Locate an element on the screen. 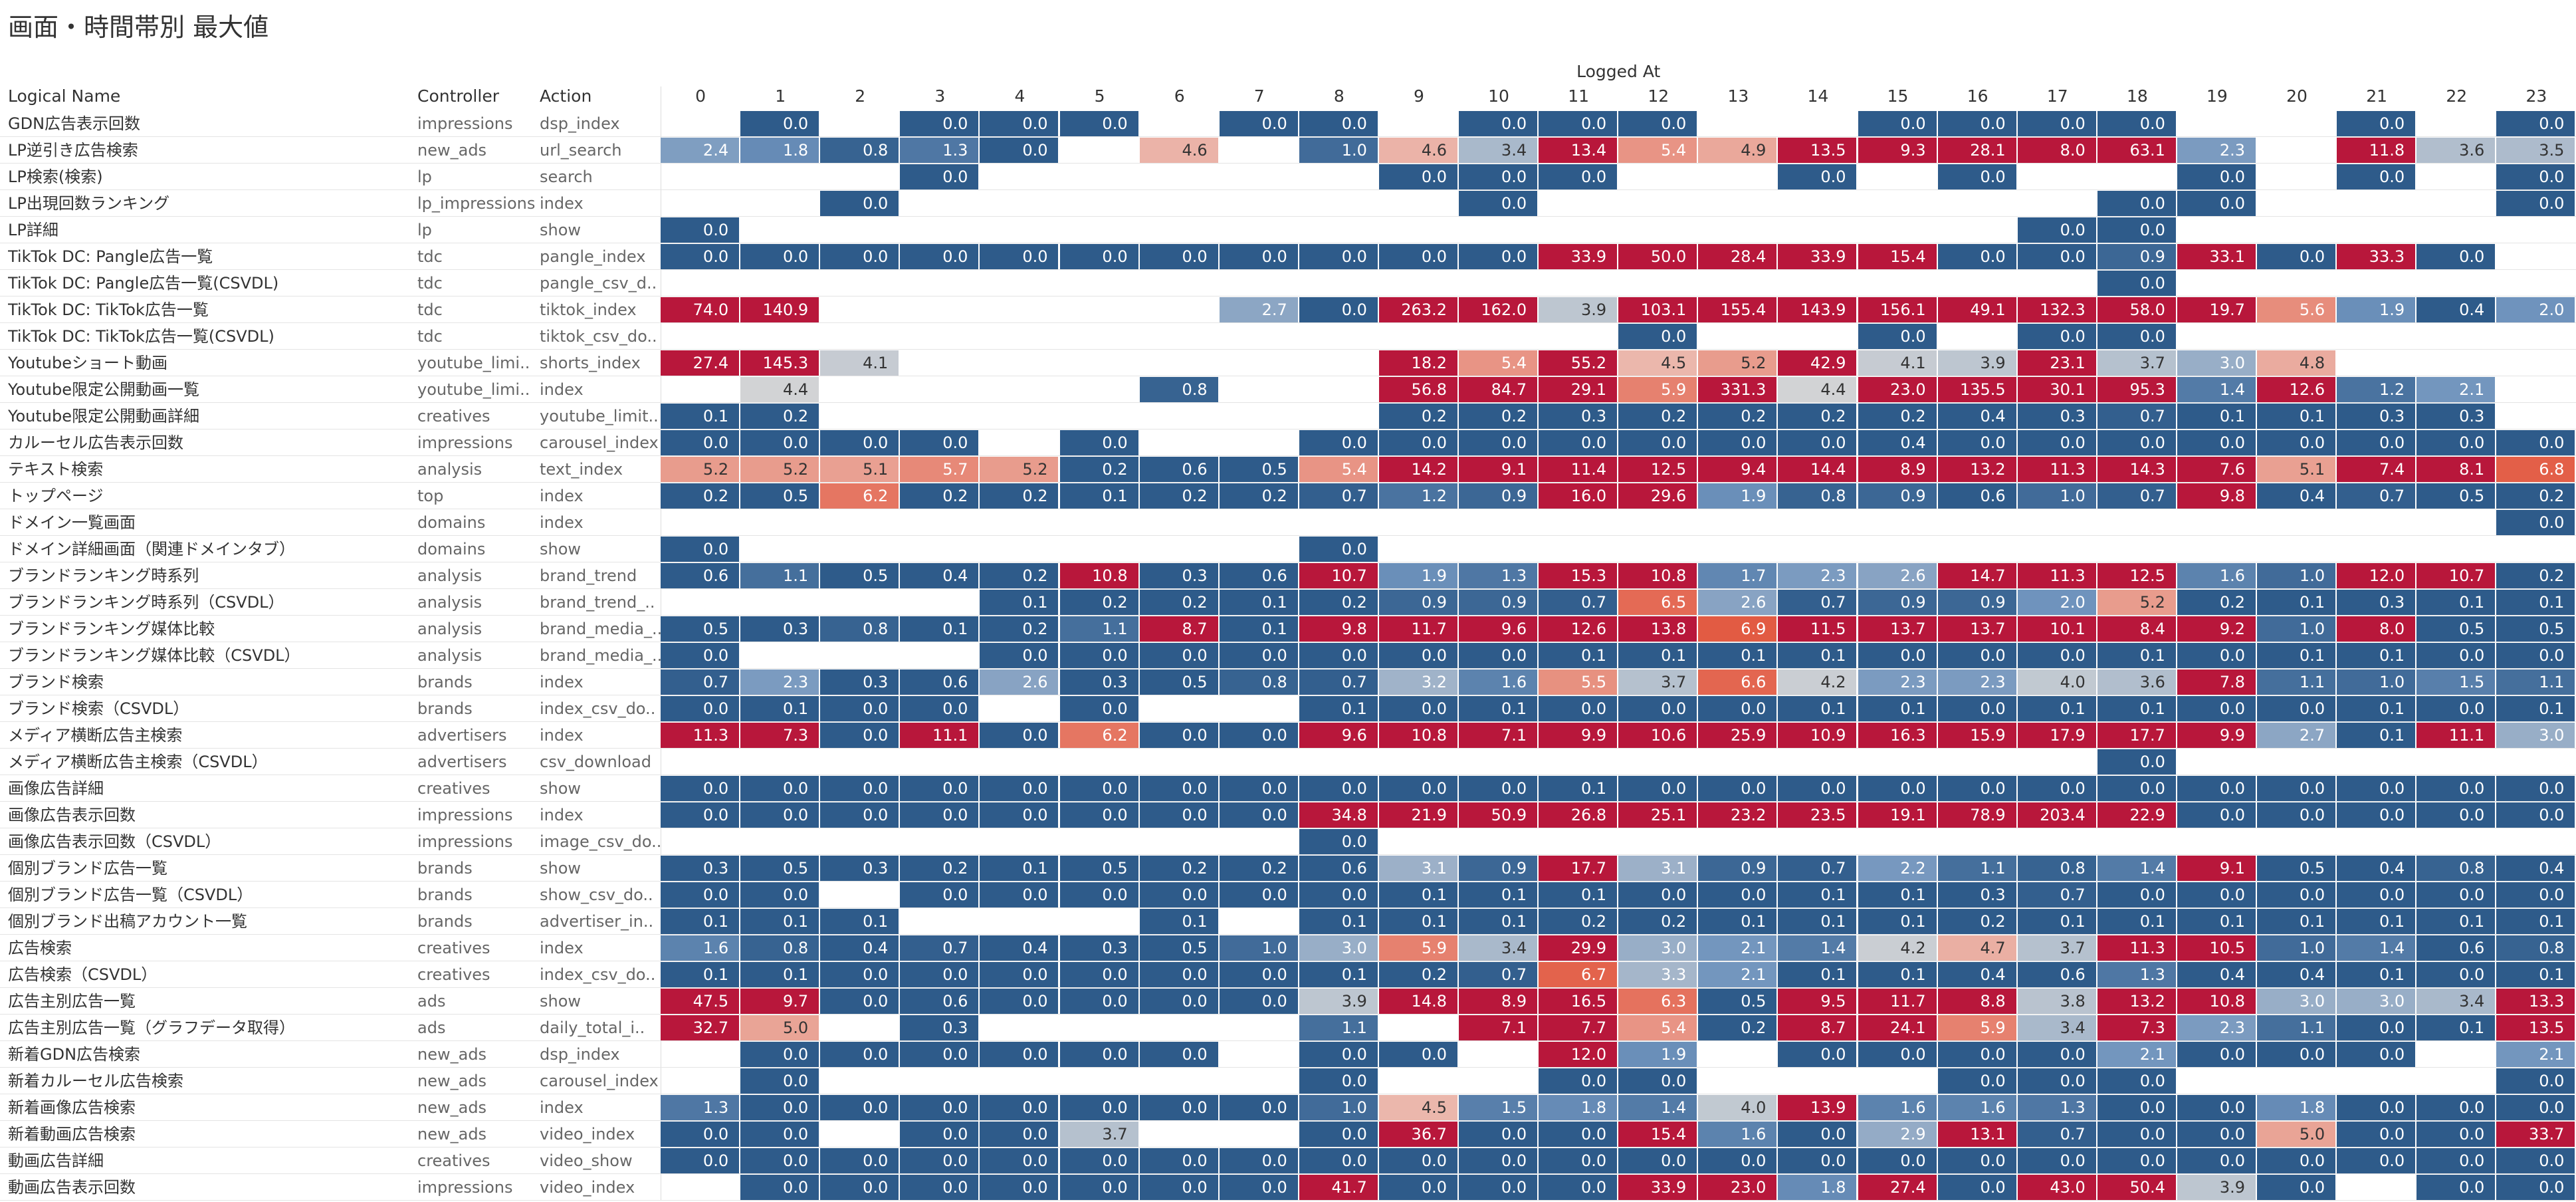  heatmap-cell: 5.0 is located at coordinates (779, 1027).